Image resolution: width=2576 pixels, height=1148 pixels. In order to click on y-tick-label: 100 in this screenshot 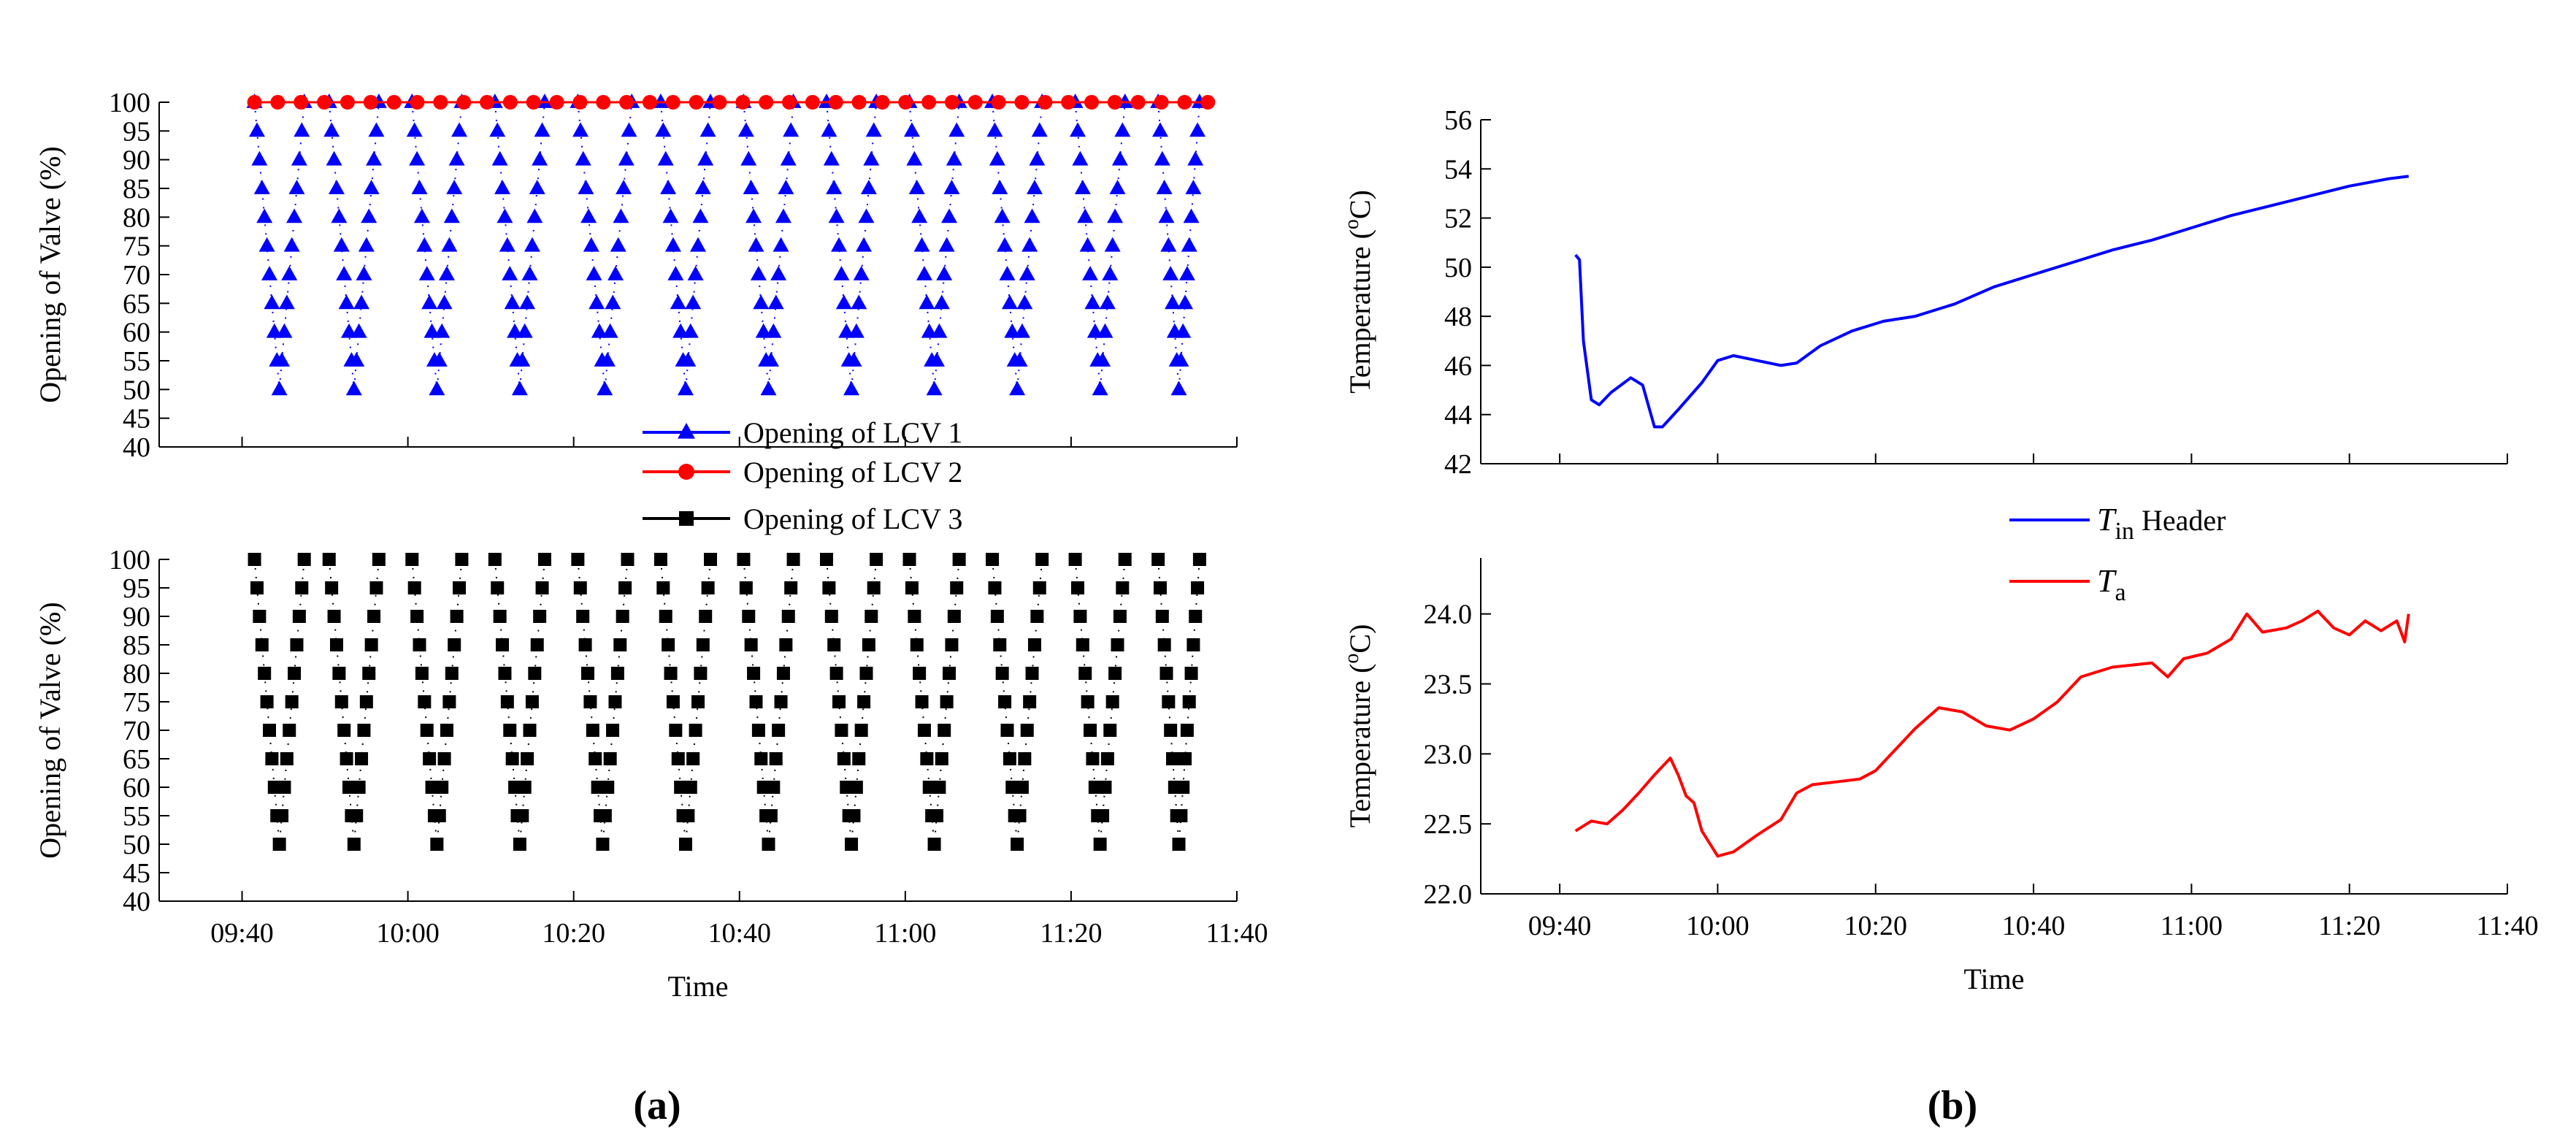, I will do `click(129, 103)`.